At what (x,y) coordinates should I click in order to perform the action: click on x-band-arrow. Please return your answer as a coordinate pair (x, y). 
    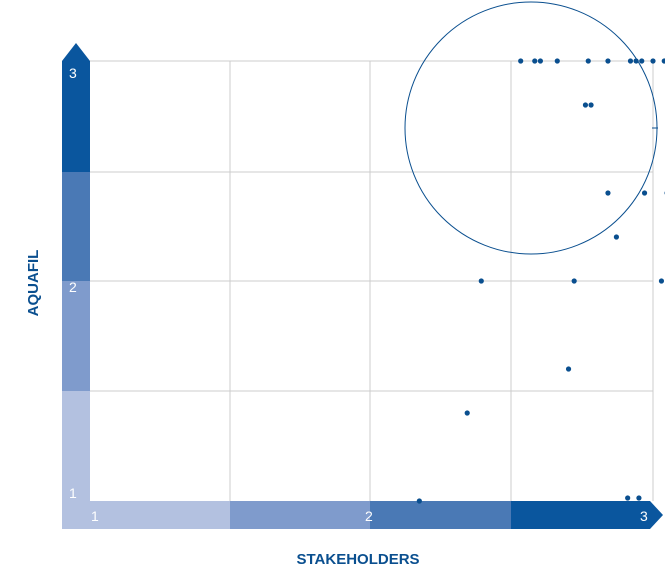
    Looking at the image, I should click on (587, 515).